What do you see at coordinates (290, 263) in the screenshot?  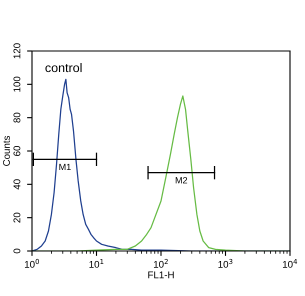 I see `x-tick-label: 10$^{4}$` at bounding box center [290, 263].